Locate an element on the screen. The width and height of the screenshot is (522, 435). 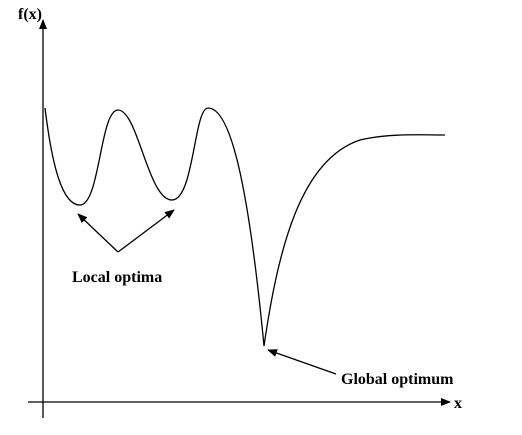
x-axis-label: x is located at coordinates (458, 403).